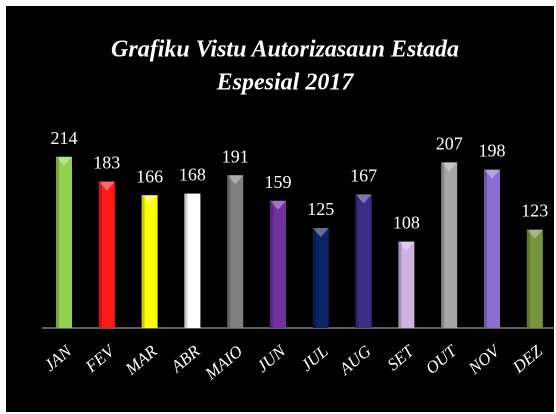 The image size is (556, 414). I want to click on value-label: 191, so click(235, 156).